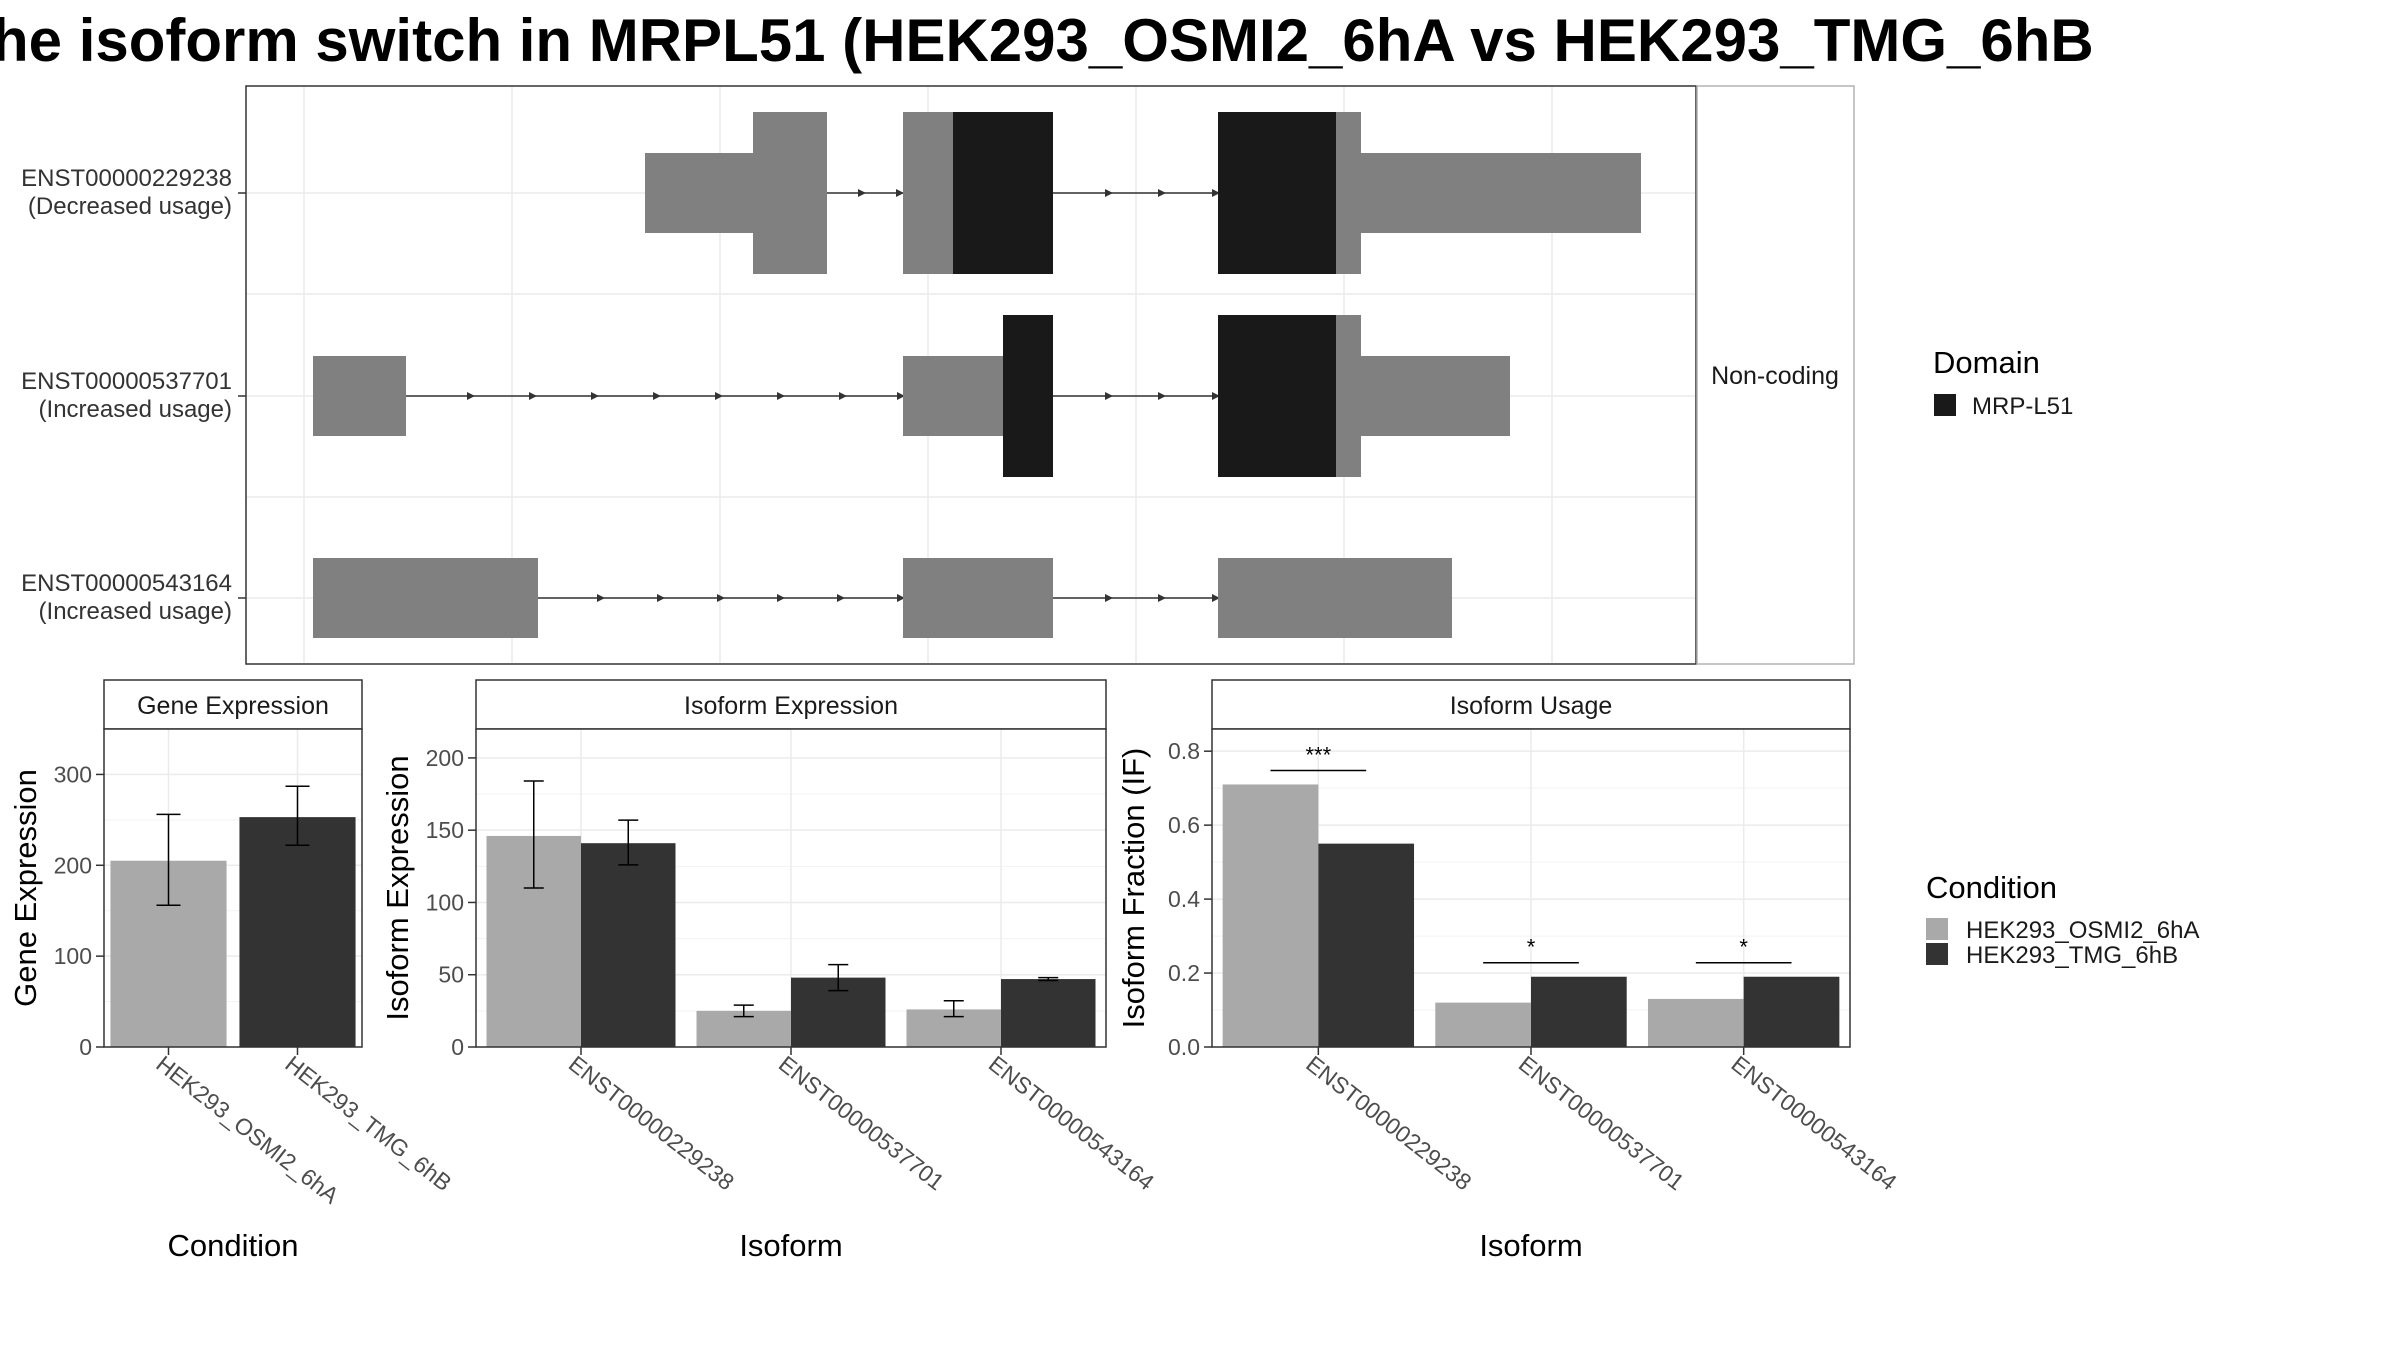 The width and height of the screenshot is (2400, 1350). What do you see at coordinates (233, 888) in the screenshot?
I see `plot-border` at bounding box center [233, 888].